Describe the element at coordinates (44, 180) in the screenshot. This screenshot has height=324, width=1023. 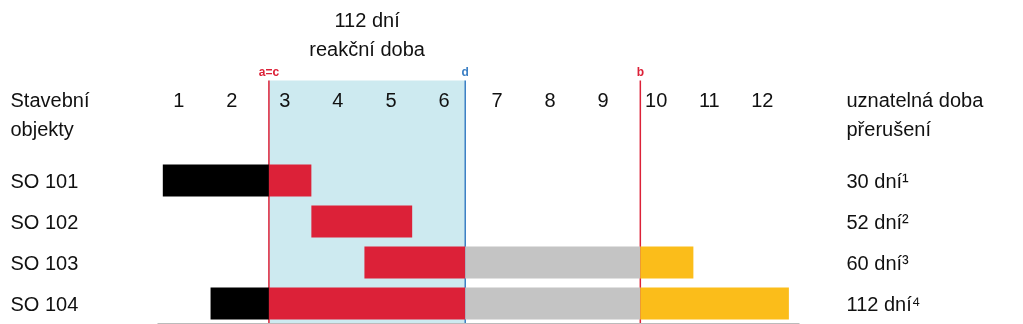
I see `y-tick-label: SO 101` at that location.